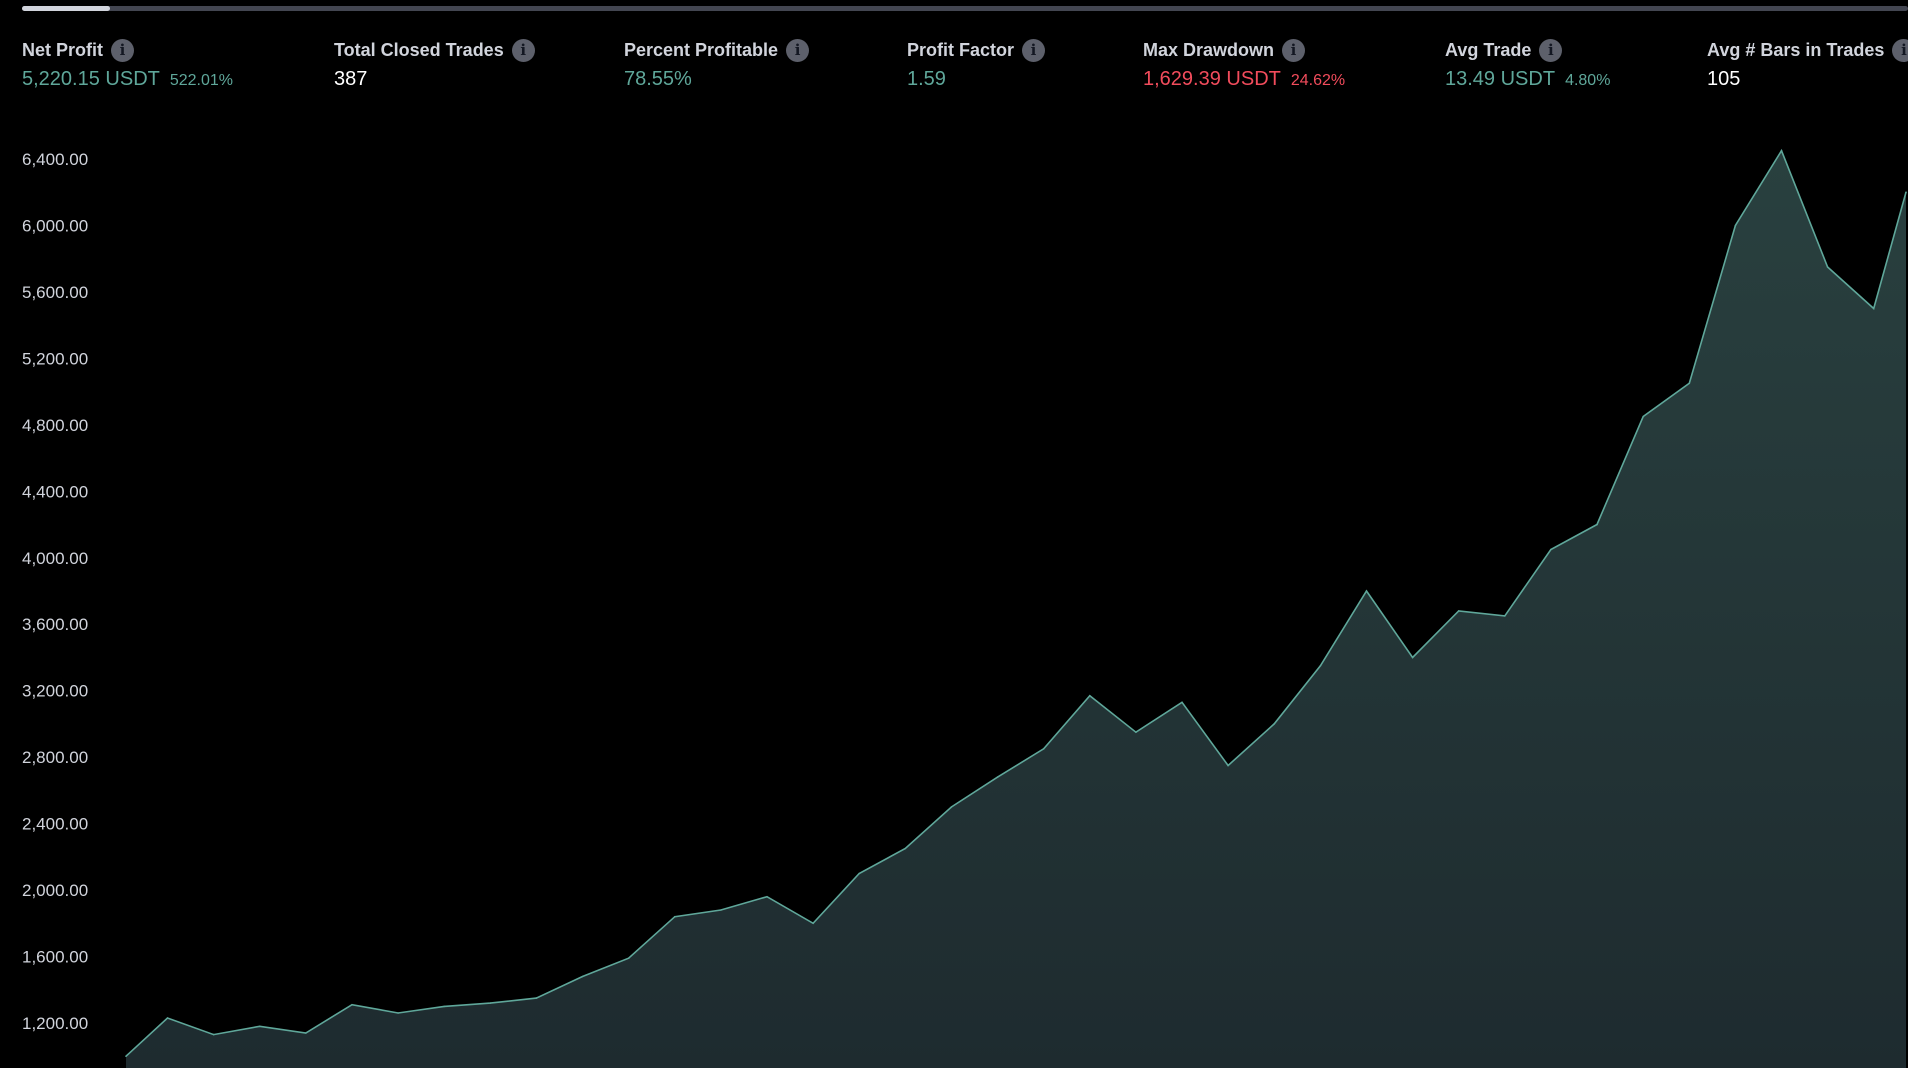 This screenshot has height=1068, width=1908. I want to click on metric-value-main: 105, so click(1724, 79).